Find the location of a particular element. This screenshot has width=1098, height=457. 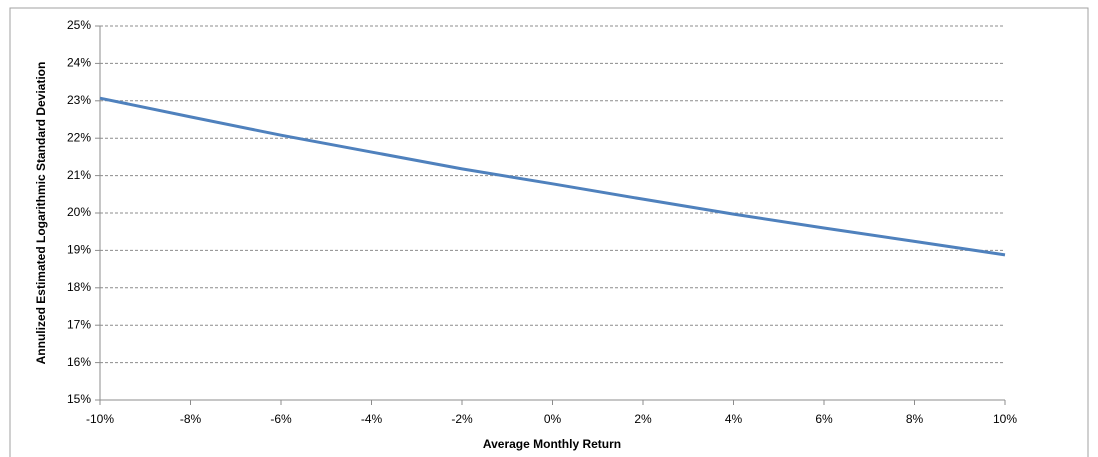

x-tick-label: -10% is located at coordinates (100, 419).